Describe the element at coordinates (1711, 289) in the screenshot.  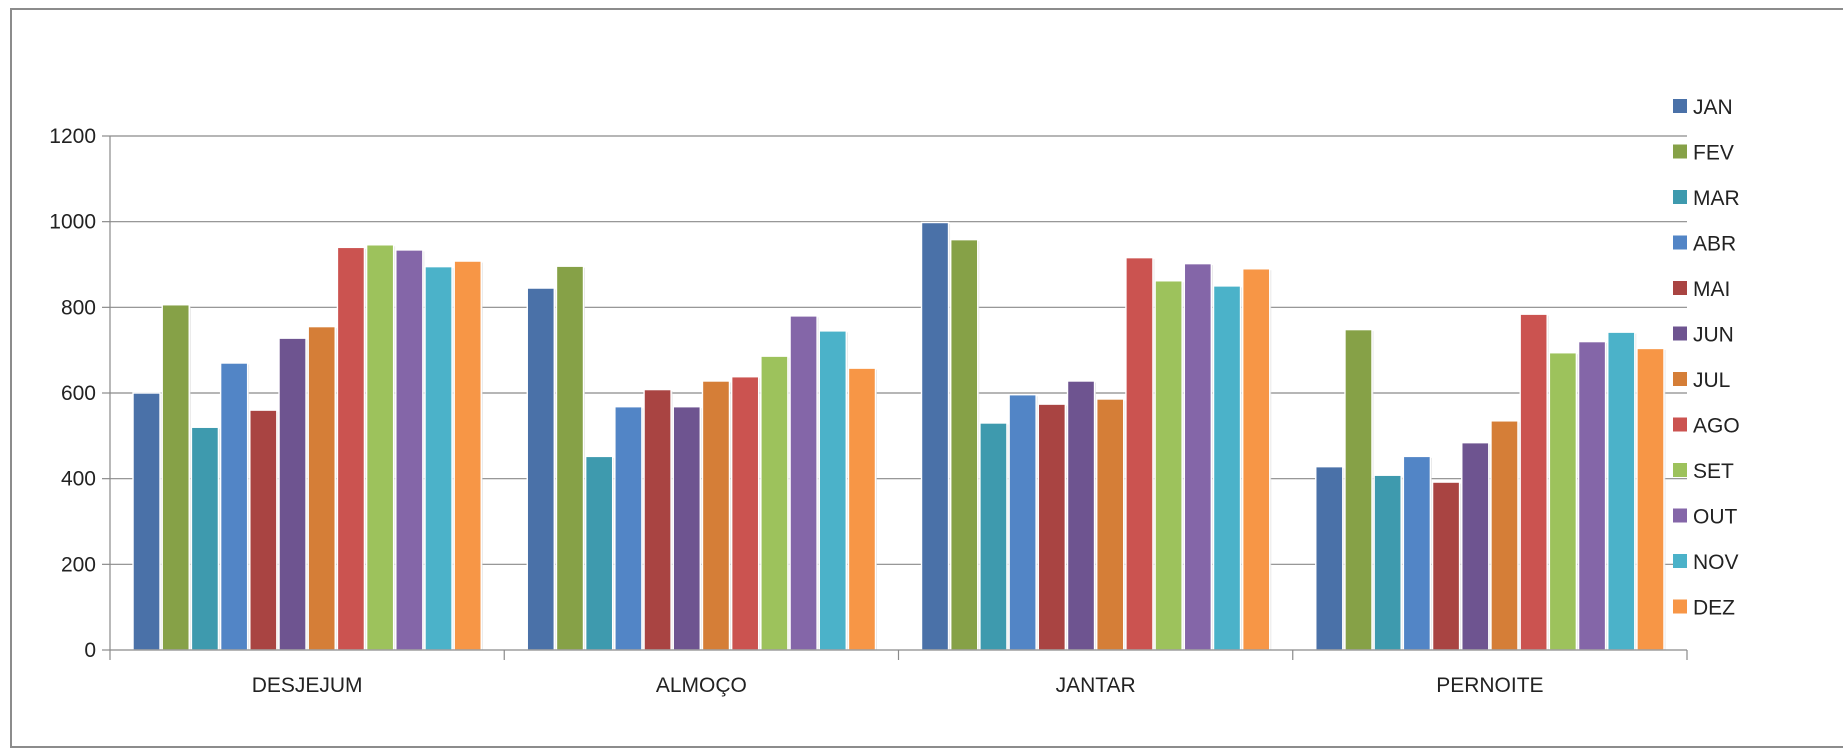
I see `legend-label-mai: MAI` at that location.